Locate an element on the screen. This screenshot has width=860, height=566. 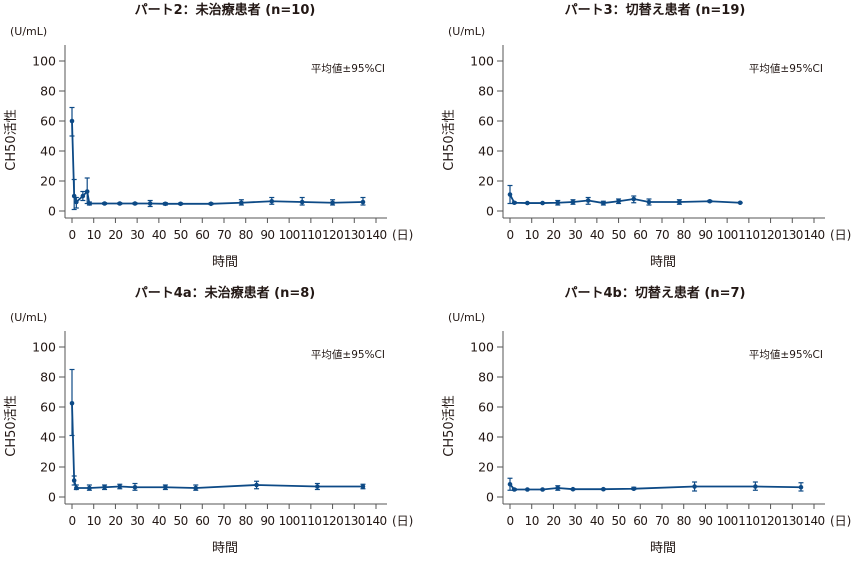
x-tick-label: 100 is located at coordinates (727, 235).